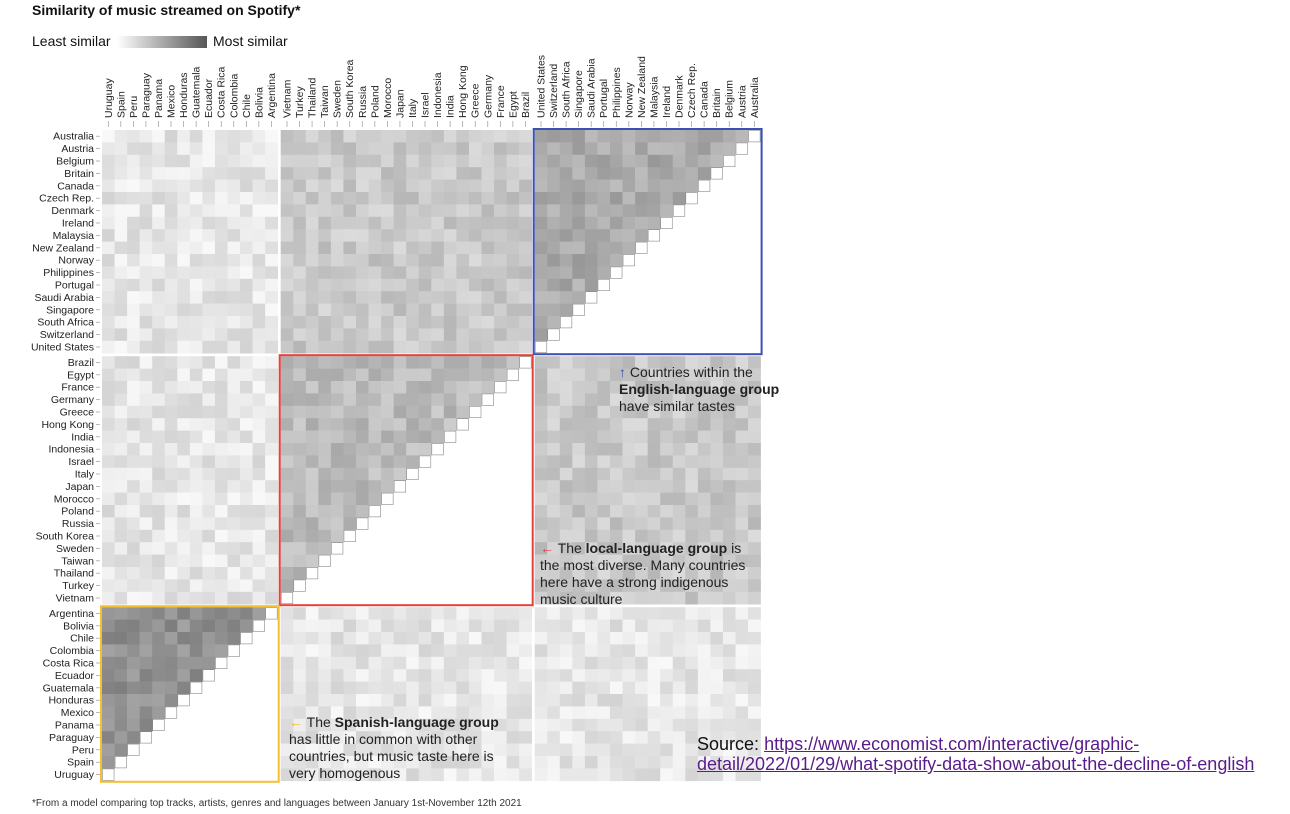 The image size is (1290, 814). I want to click on heatmap-cell-self, so click(475, 411).